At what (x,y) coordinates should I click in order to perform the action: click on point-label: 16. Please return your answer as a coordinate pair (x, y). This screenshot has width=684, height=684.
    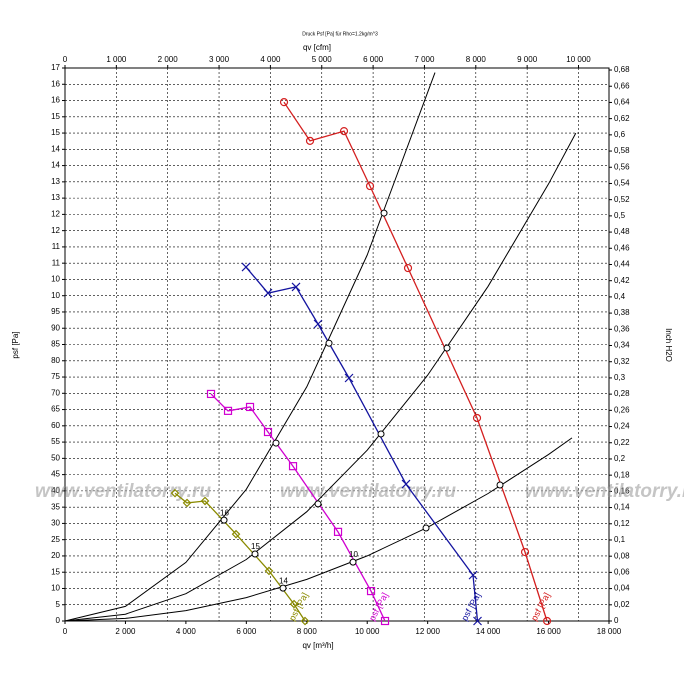
    Looking at the image, I should click on (224, 512).